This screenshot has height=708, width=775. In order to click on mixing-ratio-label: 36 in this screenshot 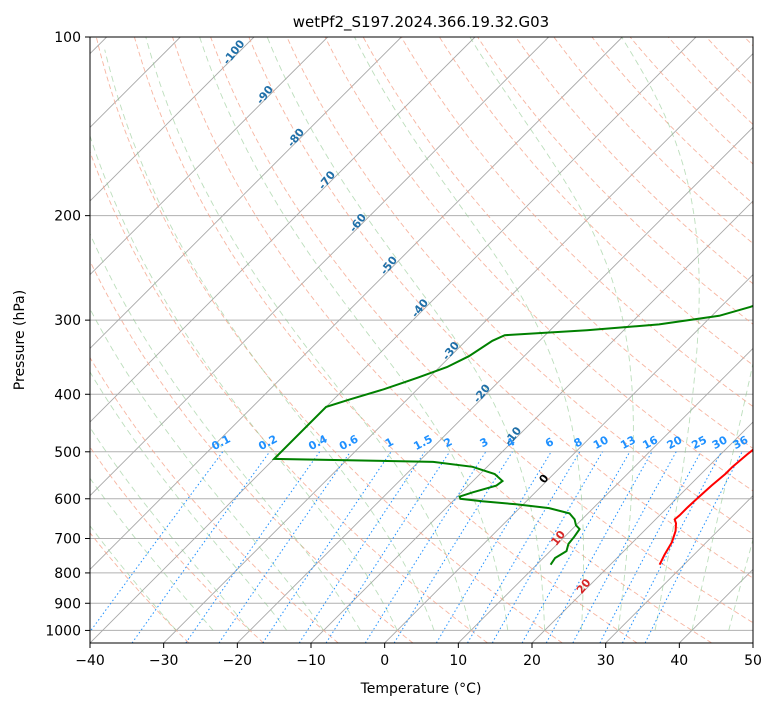, I will do `click(741, 442)`.